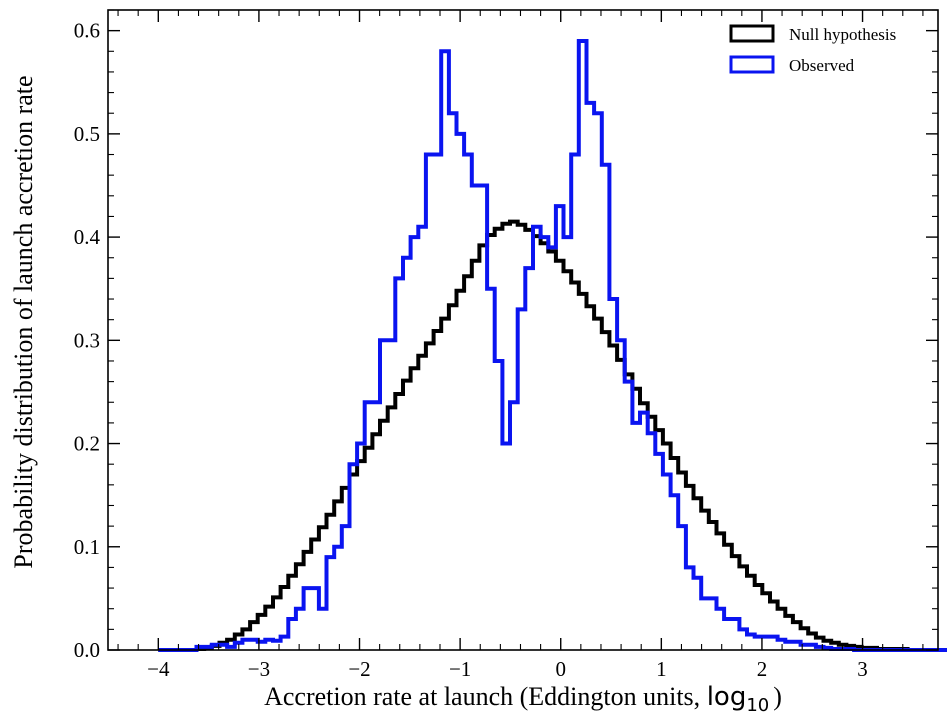  What do you see at coordinates (87, 237) in the screenshot?
I see `y-tick-label: 0.4` at bounding box center [87, 237].